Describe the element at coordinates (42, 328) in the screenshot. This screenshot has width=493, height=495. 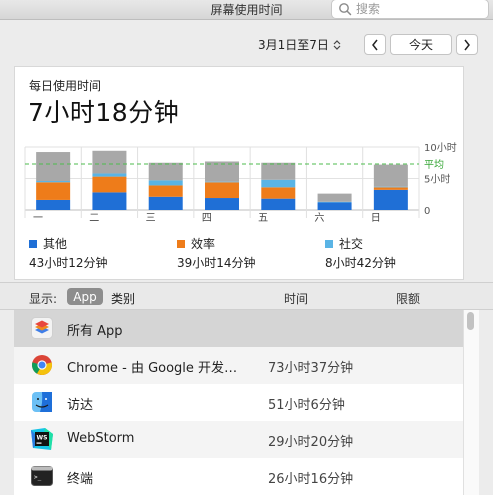
I see `all-apps-icon` at that location.